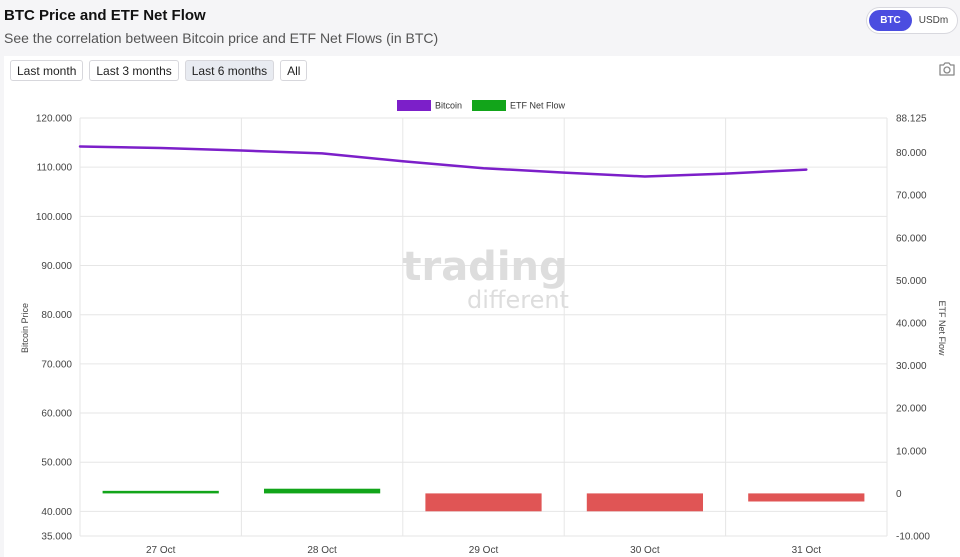  What do you see at coordinates (933, 20) in the screenshot?
I see `unit-option-usdm: USDm` at bounding box center [933, 20].